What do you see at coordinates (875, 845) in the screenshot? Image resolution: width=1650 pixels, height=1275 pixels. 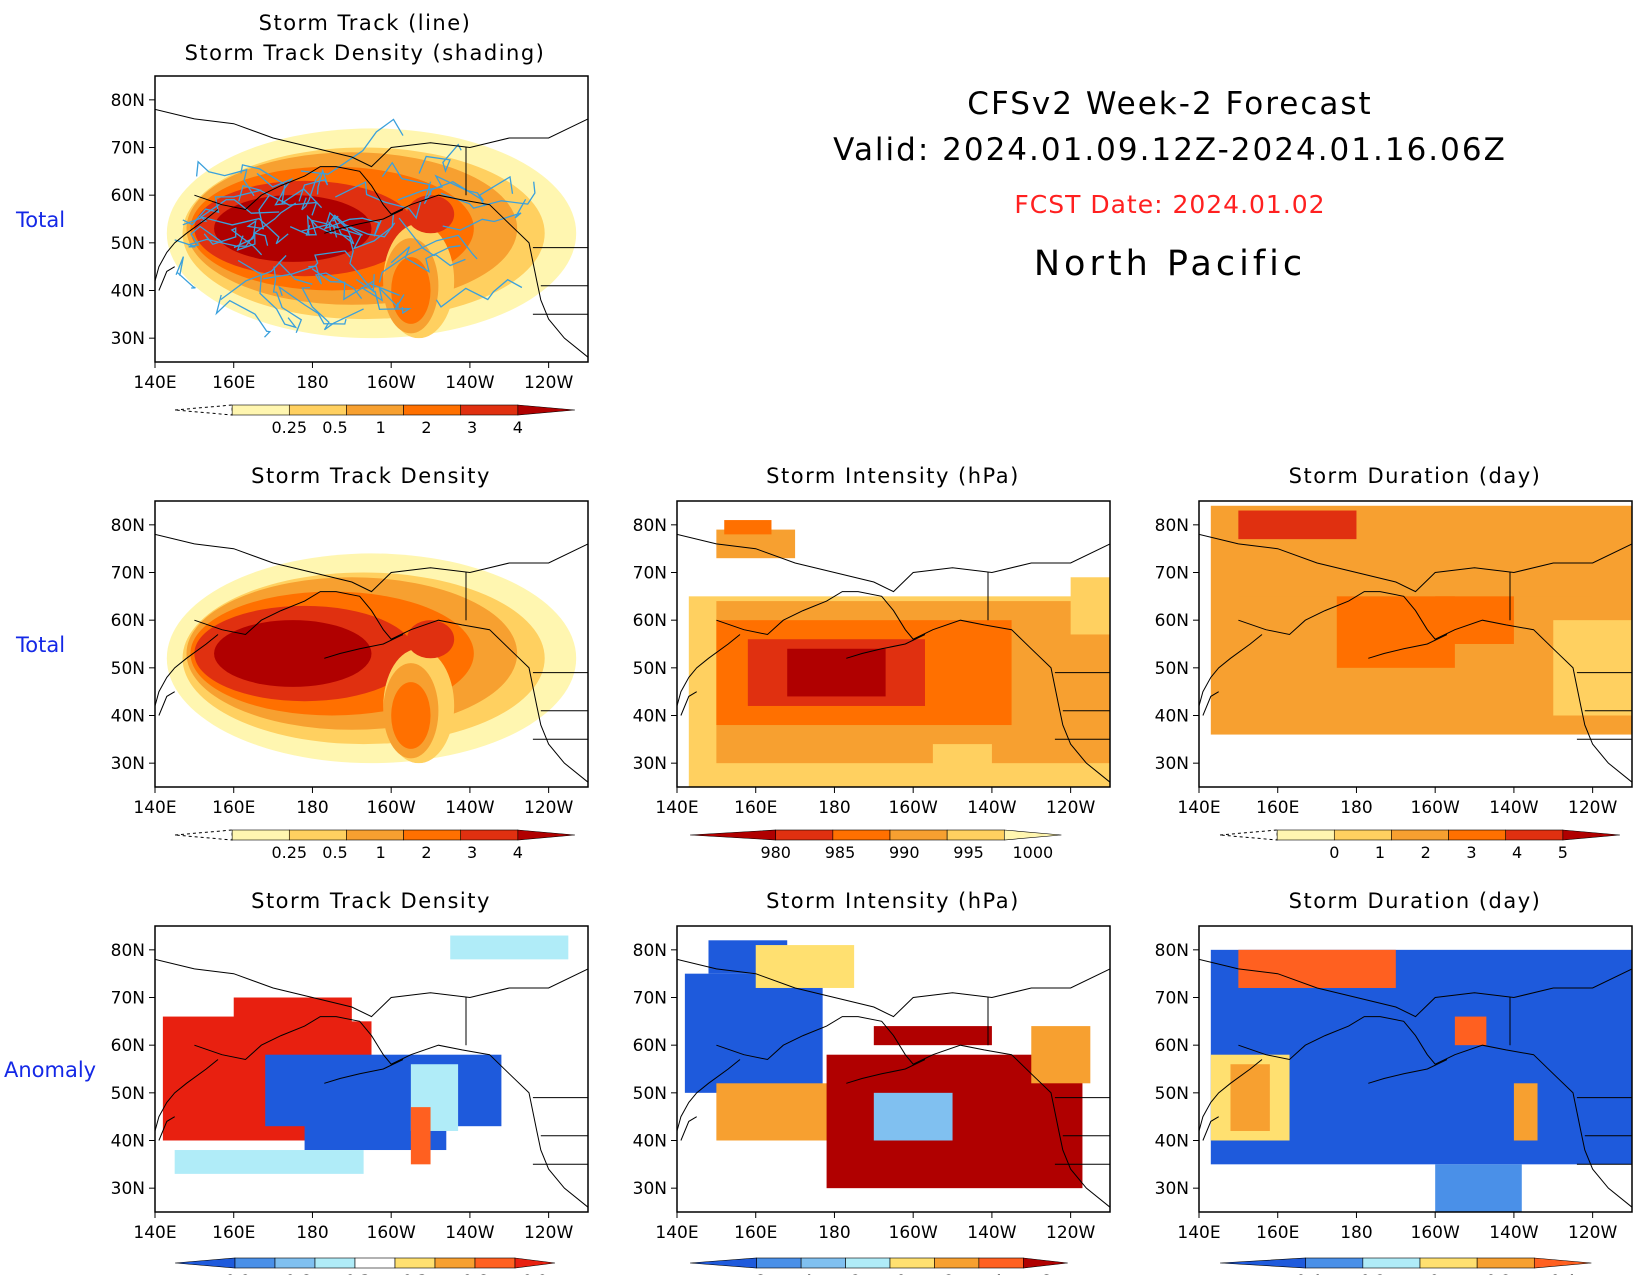 I see `colorbar-intensity-total: 980 985 990 995 1000` at bounding box center [875, 845].